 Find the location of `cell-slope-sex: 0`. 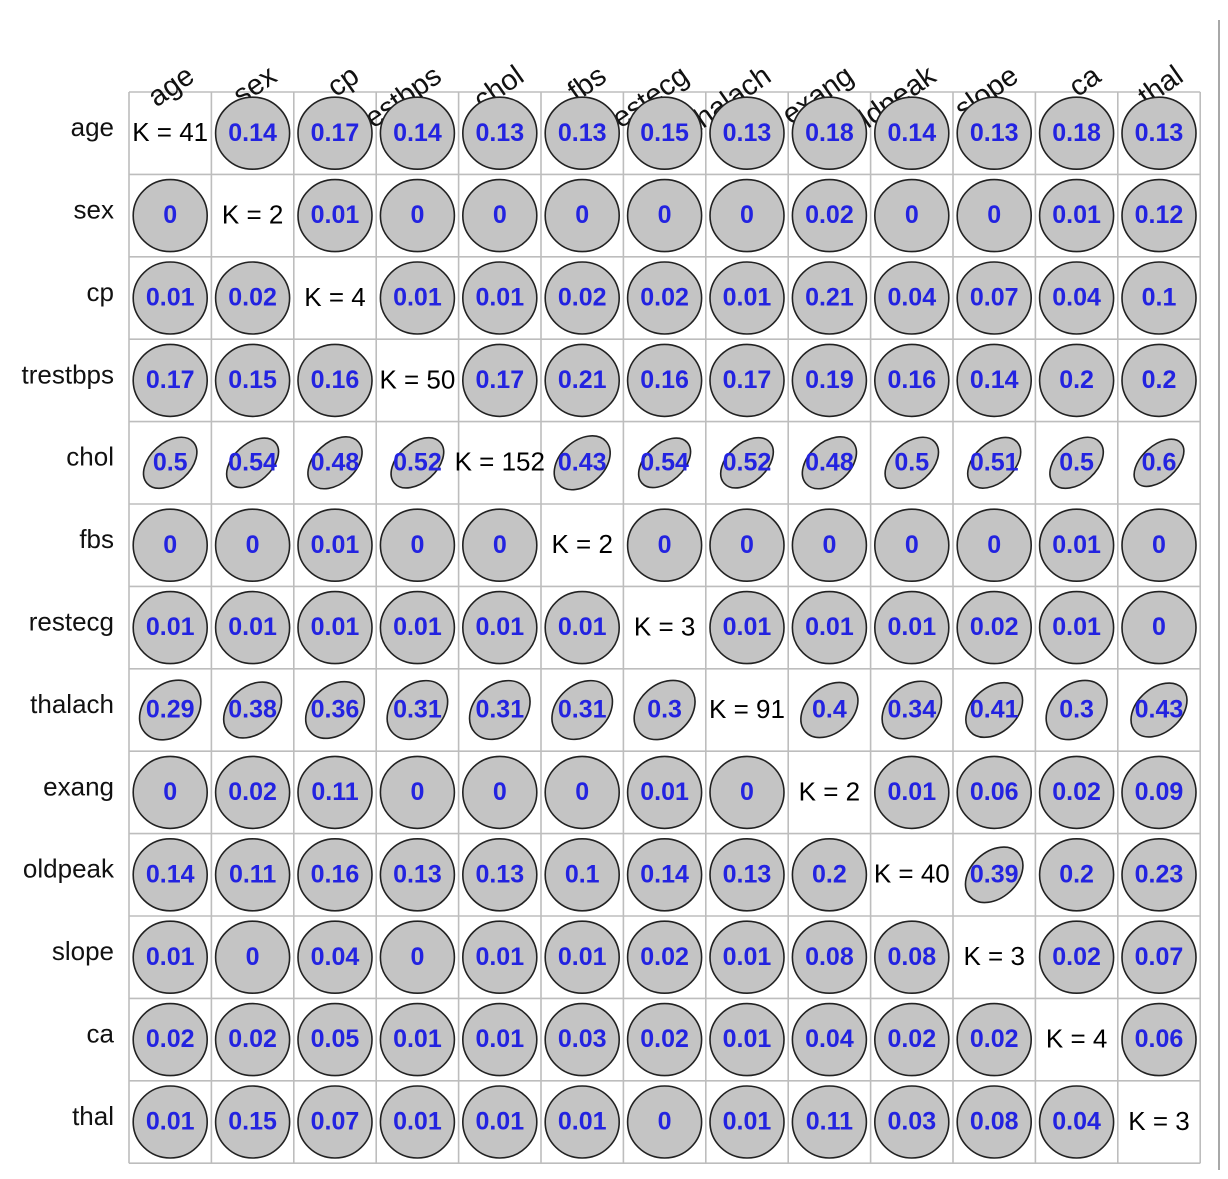

cell-slope-sex: 0 is located at coordinates (252, 957).